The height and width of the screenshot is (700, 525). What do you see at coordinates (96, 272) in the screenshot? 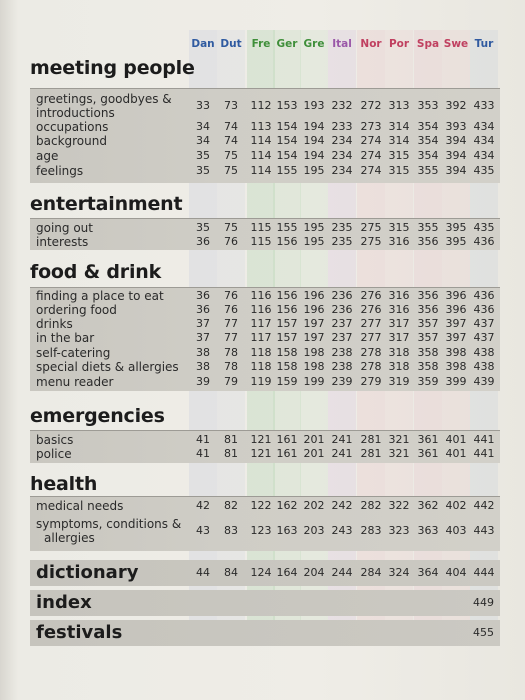
I see `section-title: food & drink` at bounding box center [96, 272].